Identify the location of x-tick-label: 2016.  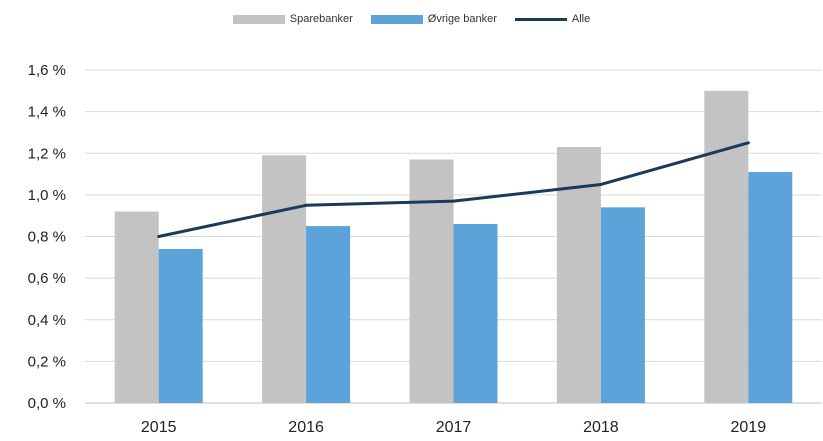
(306, 427).